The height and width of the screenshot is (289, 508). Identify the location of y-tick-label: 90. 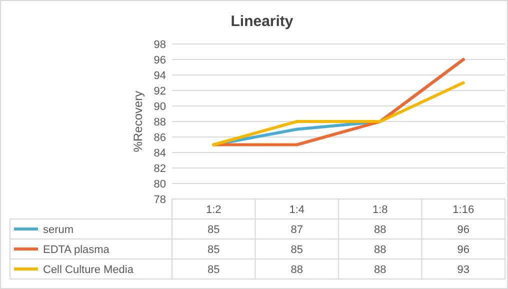
(160, 107).